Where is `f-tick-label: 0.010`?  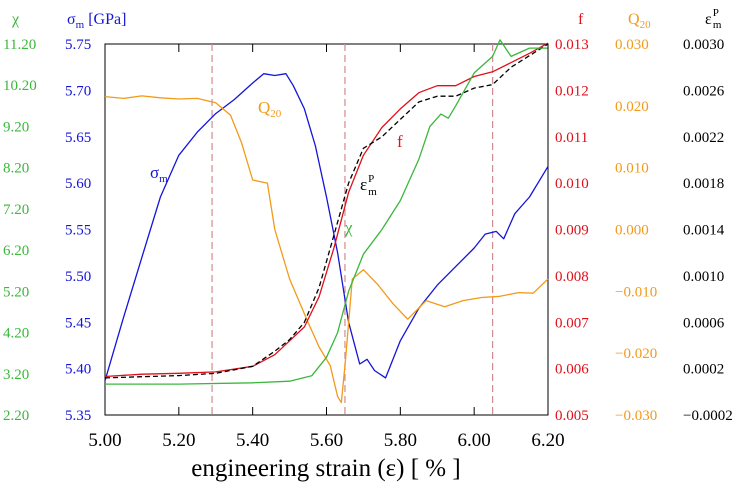
f-tick-label: 0.010 is located at coordinates (572, 184).